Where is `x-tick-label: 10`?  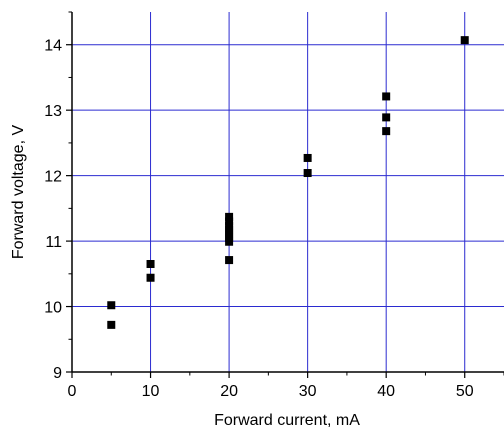 x-tick-label: 10 is located at coordinates (151, 391).